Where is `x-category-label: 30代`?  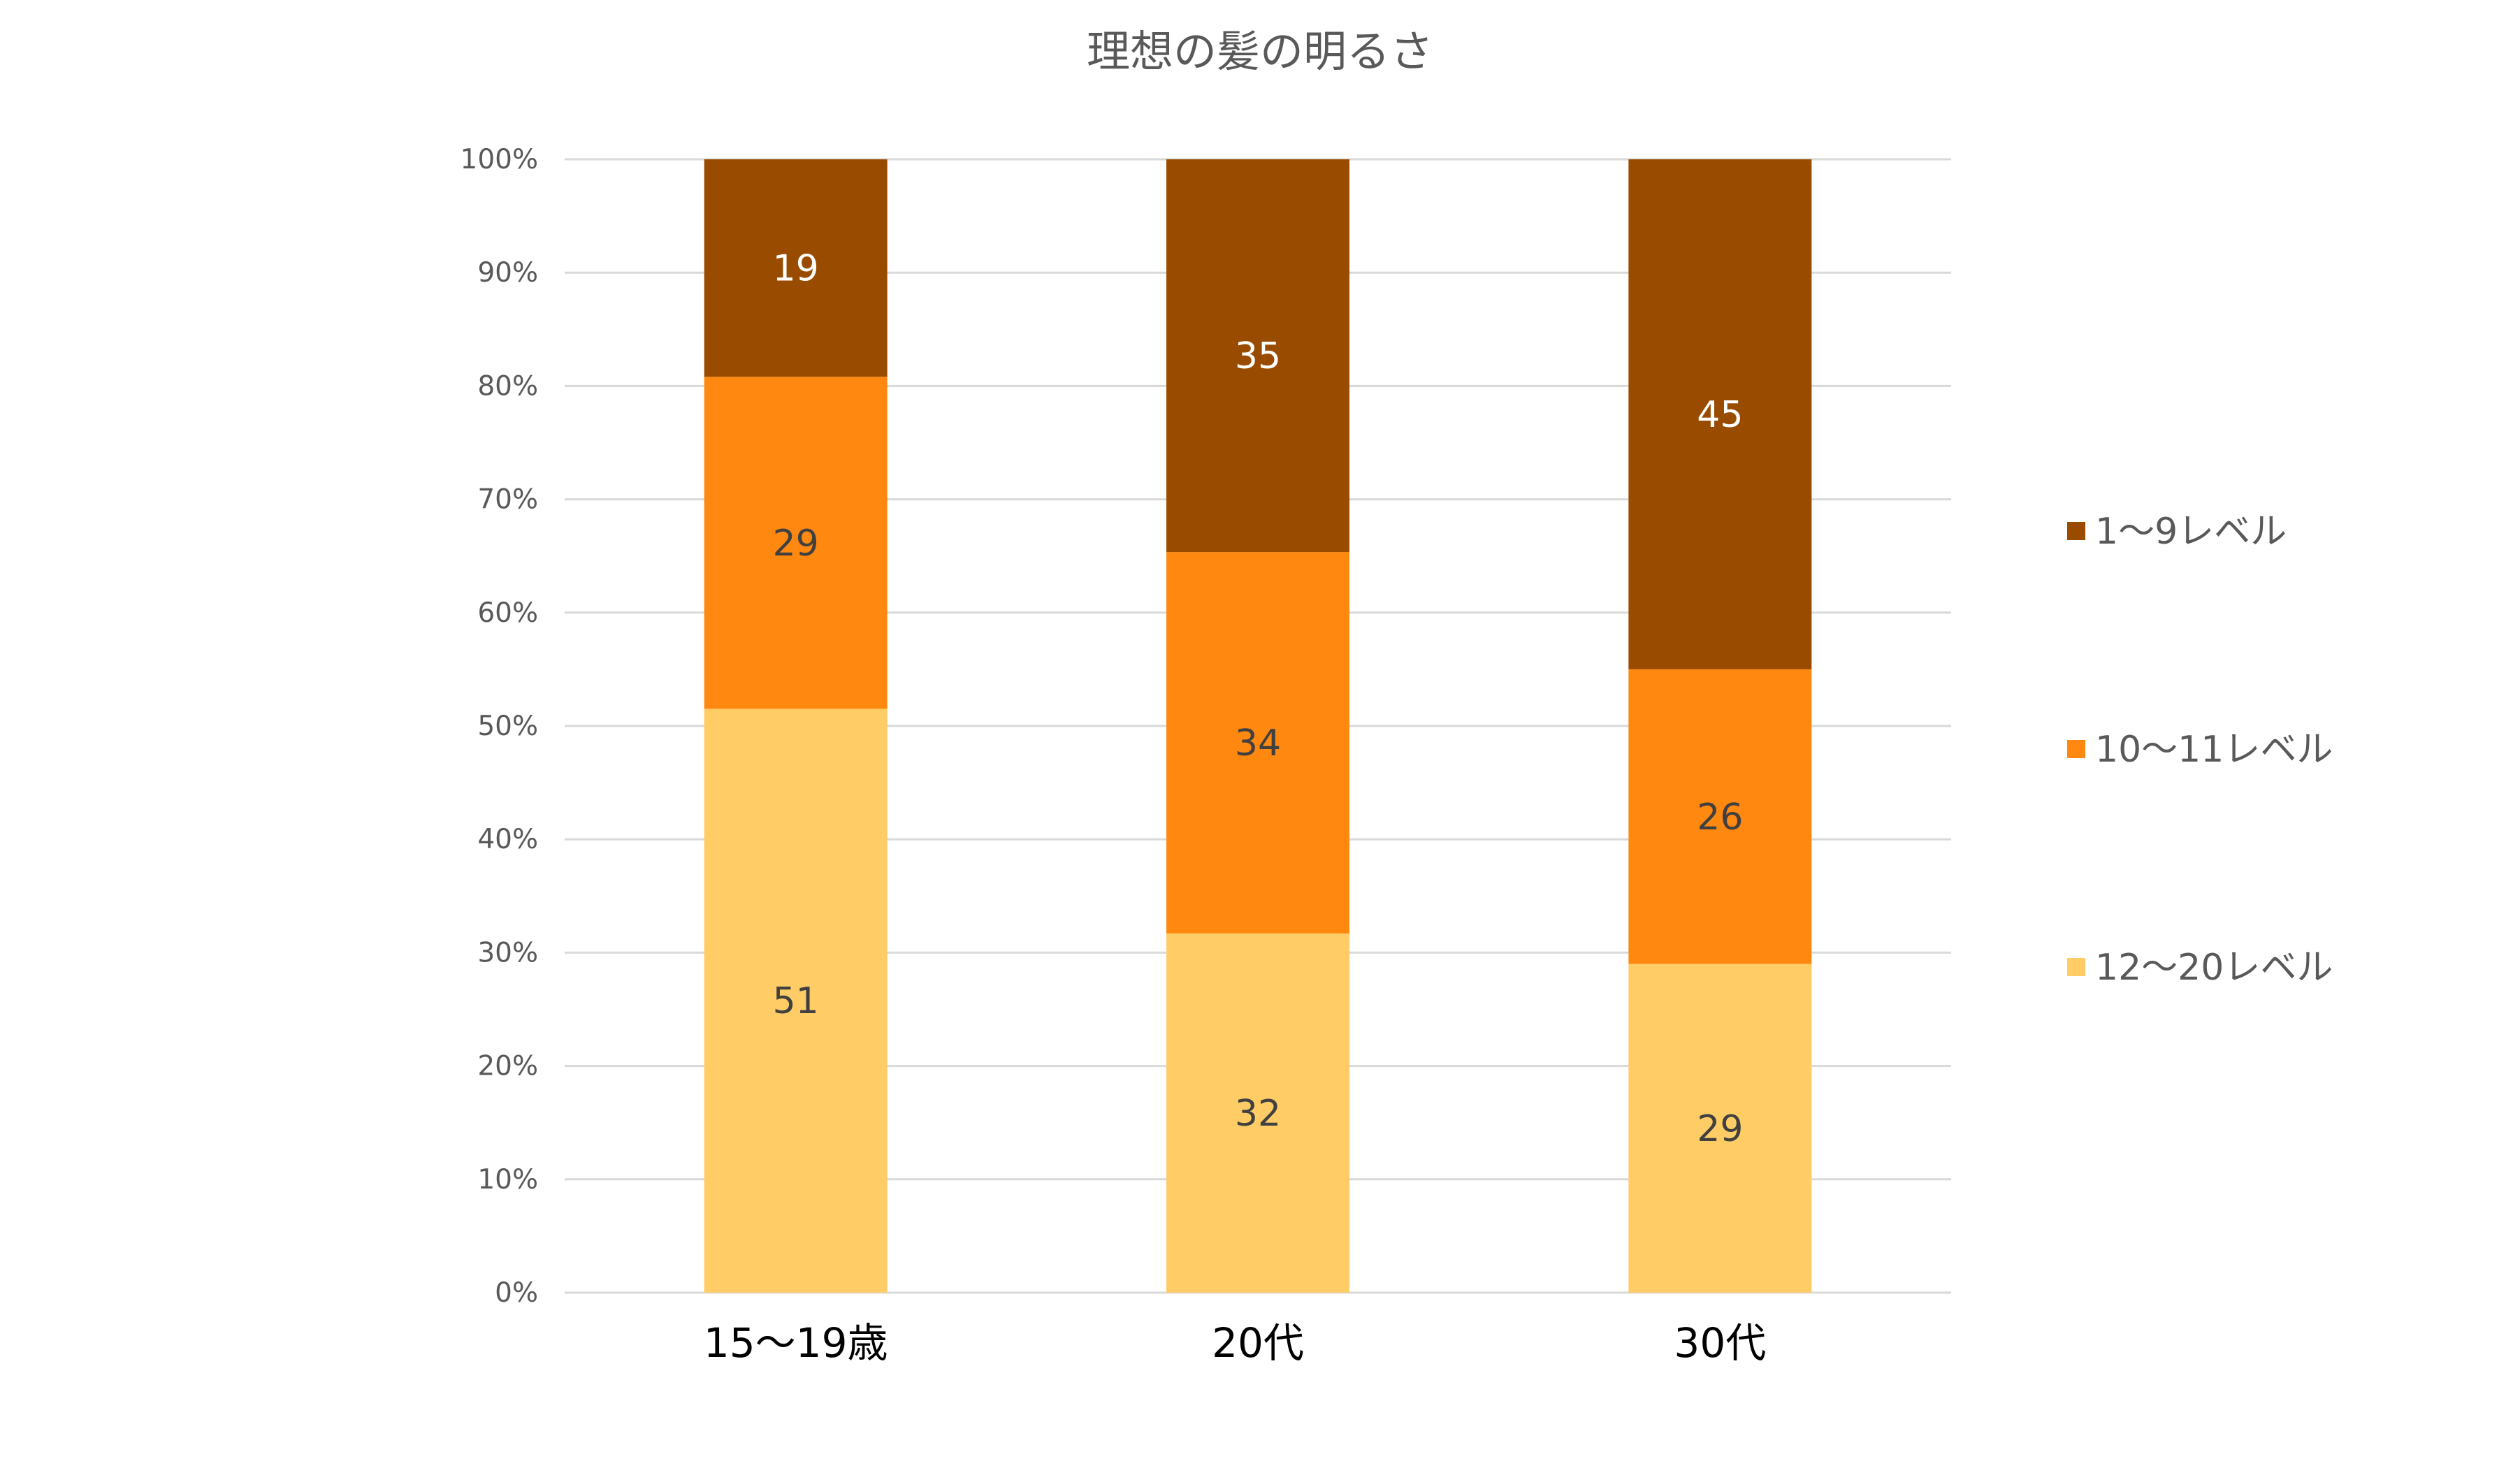
x-category-label: 30代 is located at coordinates (1720, 1343).